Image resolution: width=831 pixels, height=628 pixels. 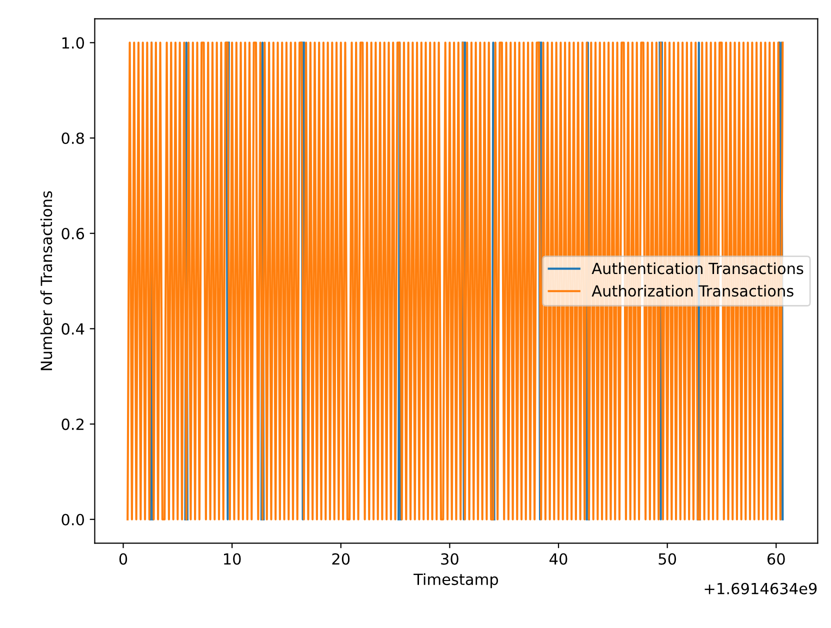 What do you see at coordinates (73, 424) in the screenshot?
I see `y-tick-label: 0.2` at bounding box center [73, 424].